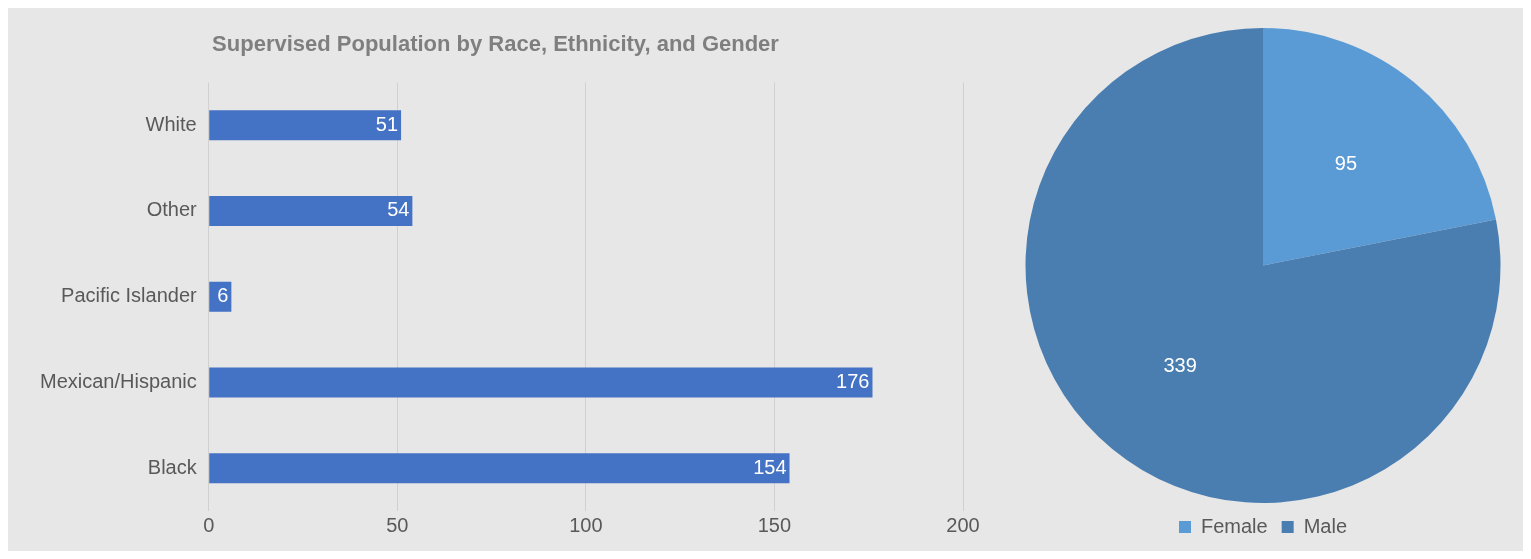  Describe the element at coordinates (774, 524) in the screenshot. I see `x-tick-label: 150` at that location.